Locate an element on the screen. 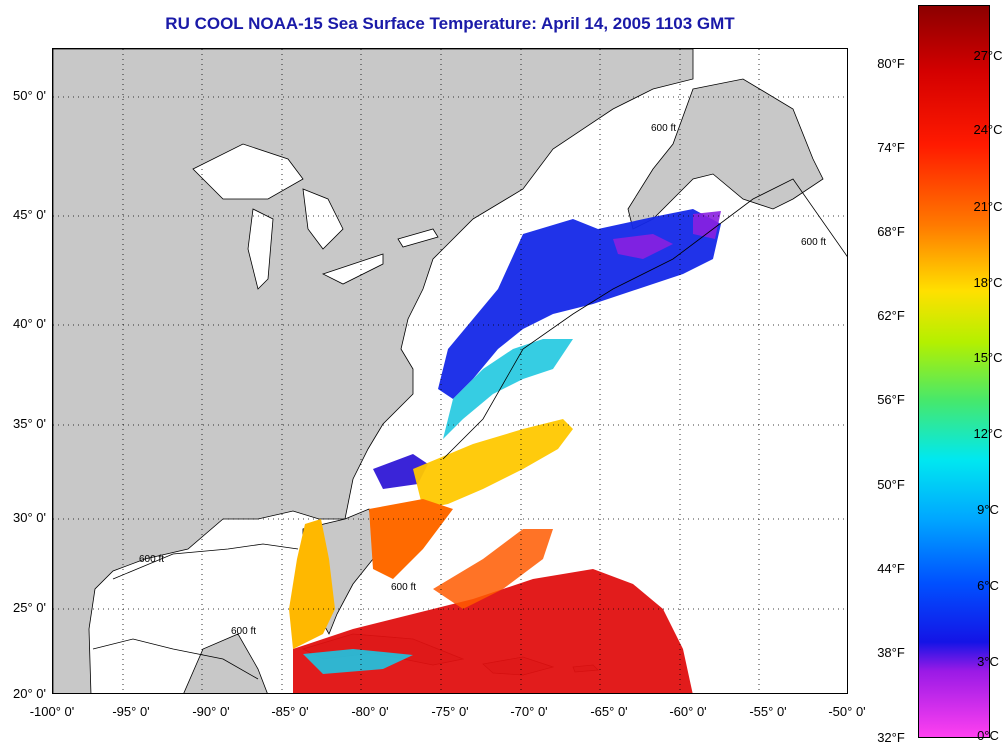  contour-label-gulf-south: 600 ft is located at coordinates (243, 631).